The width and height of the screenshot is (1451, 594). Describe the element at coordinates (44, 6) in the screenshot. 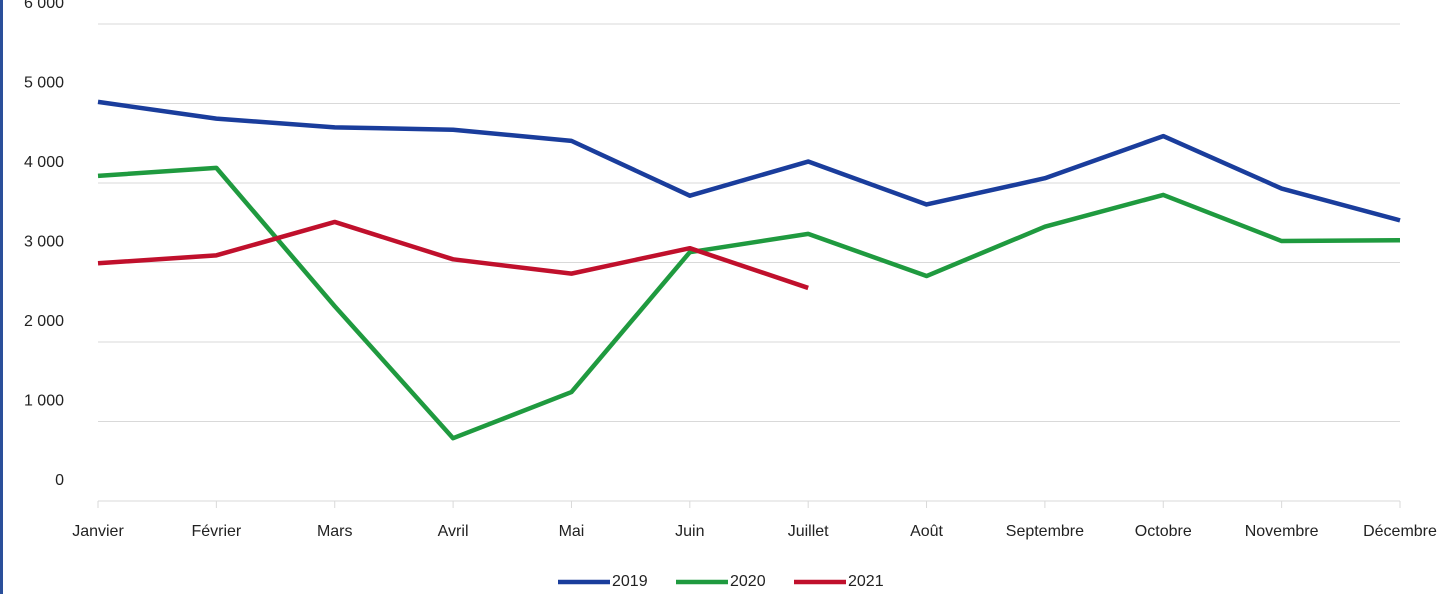

I see `y-tick-label: 6 000` at that location.